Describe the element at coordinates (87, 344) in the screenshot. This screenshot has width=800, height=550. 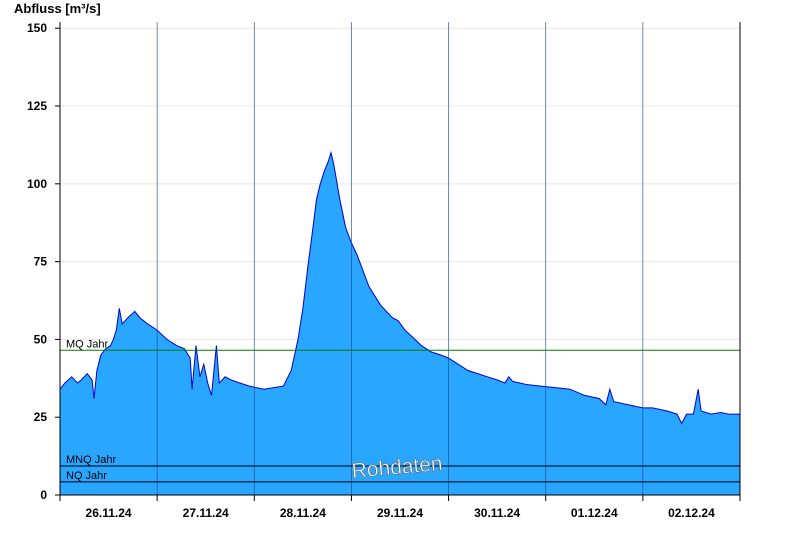
I see `reference-line-label: MQ Jahr` at that location.